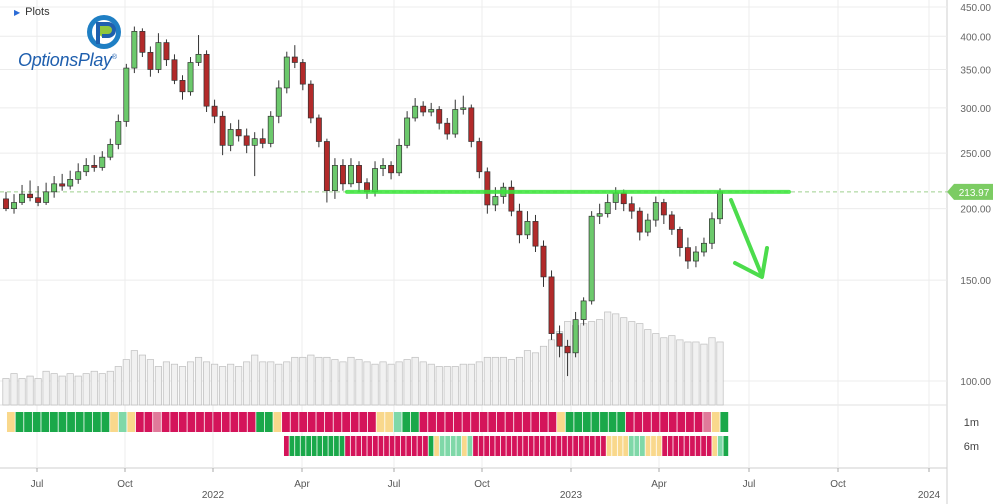  I want to click on plots-toggle-button: ▶ Plots, so click(32, 12).